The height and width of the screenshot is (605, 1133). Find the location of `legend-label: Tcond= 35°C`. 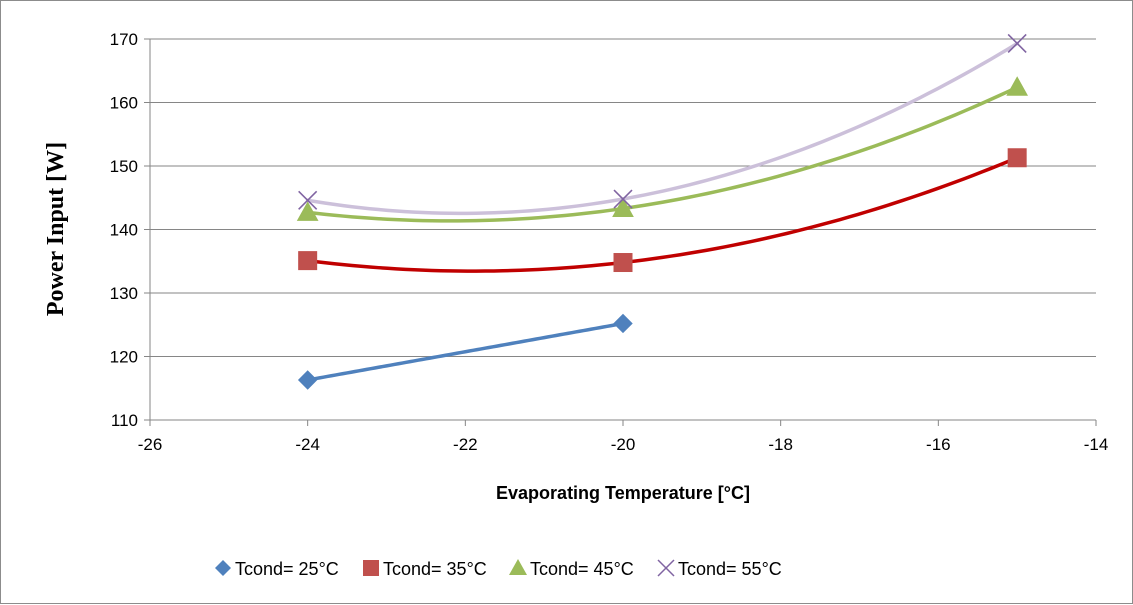

legend-label: Tcond= 35°C is located at coordinates (435, 569).